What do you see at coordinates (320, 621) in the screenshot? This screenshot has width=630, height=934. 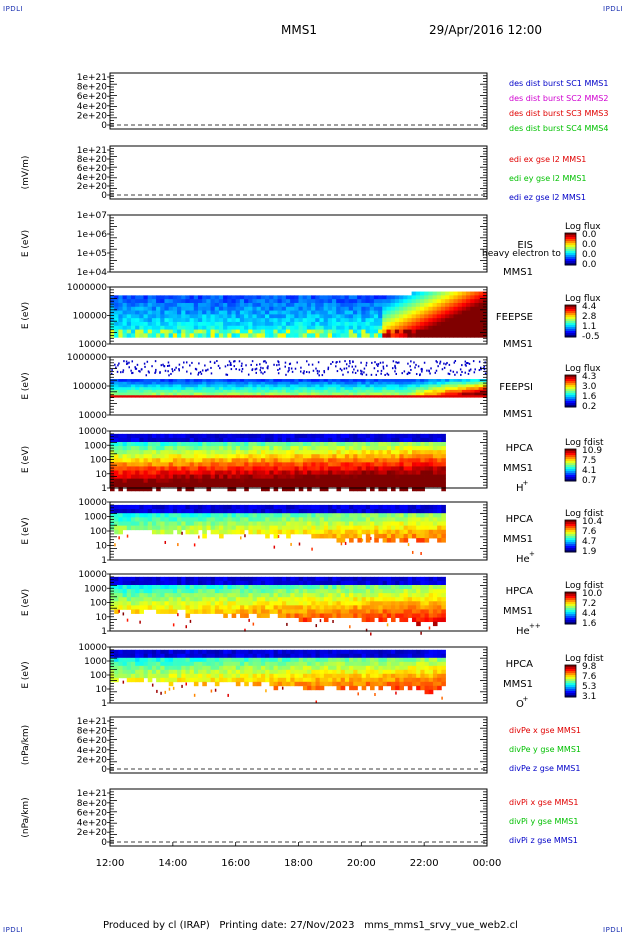 I see `hpca-hepp-speck` at bounding box center [320, 621].